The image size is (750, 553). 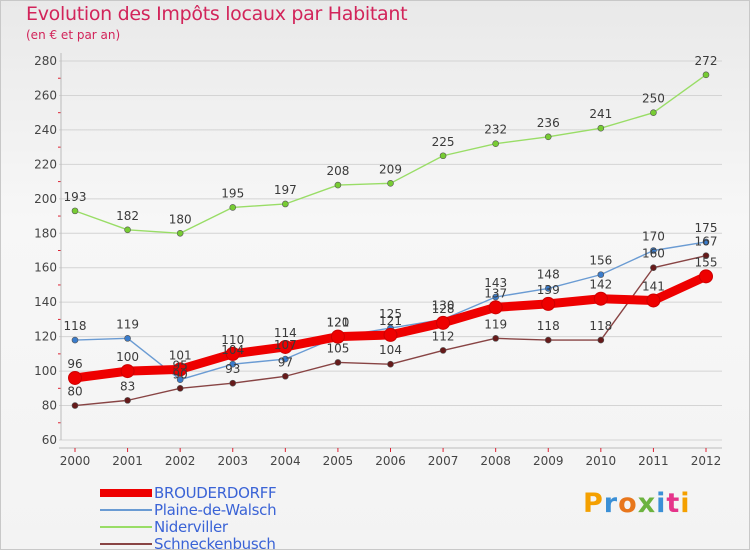 I want to click on data-label: 96, so click(x=74, y=364).